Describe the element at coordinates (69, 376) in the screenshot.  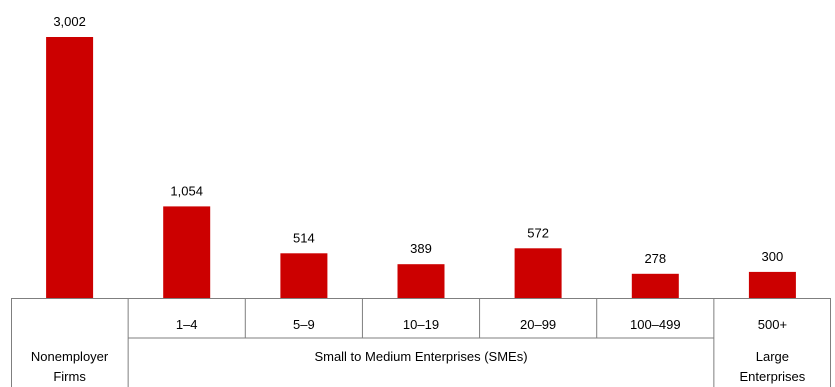
I see `group-label: Firms` at that location.